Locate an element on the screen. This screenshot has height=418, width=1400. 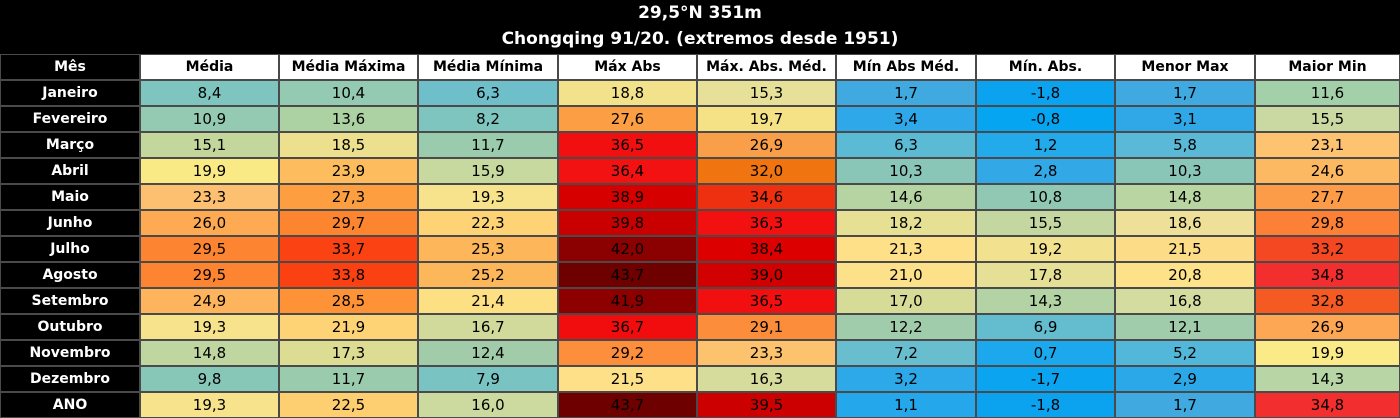
table-cell: 3,1 is located at coordinates (1185, 119).